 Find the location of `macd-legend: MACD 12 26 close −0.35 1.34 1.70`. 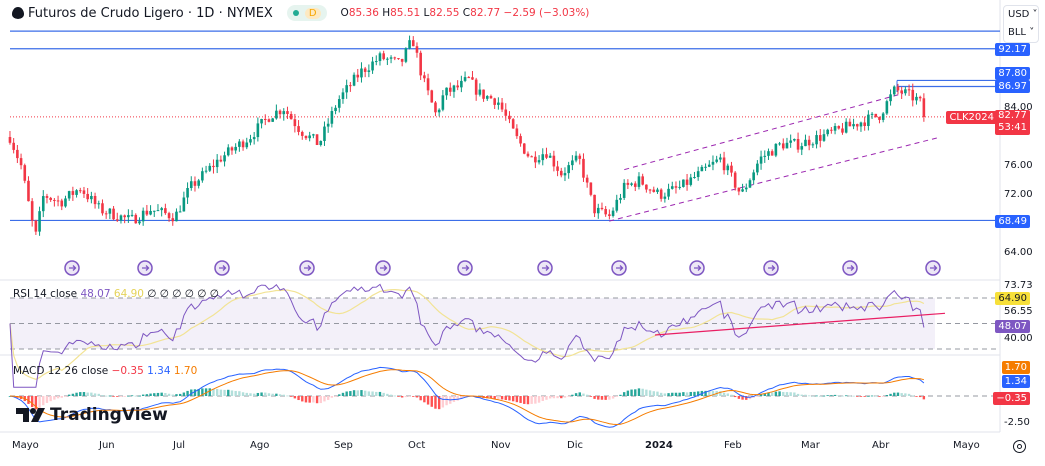

macd-legend: MACD 12 26 close −0.35 1.34 1.70 is located at coordinates (105, 371).